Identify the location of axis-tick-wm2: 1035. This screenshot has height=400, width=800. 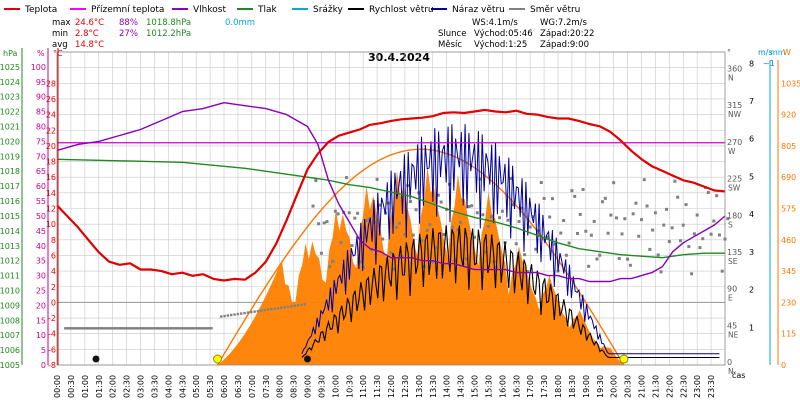
(790, 83).